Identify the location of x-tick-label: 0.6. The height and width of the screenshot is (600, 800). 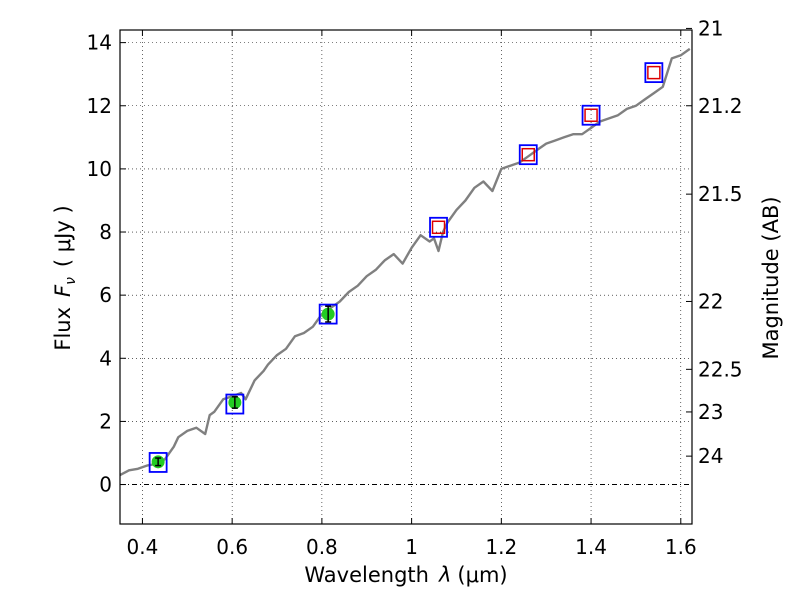
(232, 547).